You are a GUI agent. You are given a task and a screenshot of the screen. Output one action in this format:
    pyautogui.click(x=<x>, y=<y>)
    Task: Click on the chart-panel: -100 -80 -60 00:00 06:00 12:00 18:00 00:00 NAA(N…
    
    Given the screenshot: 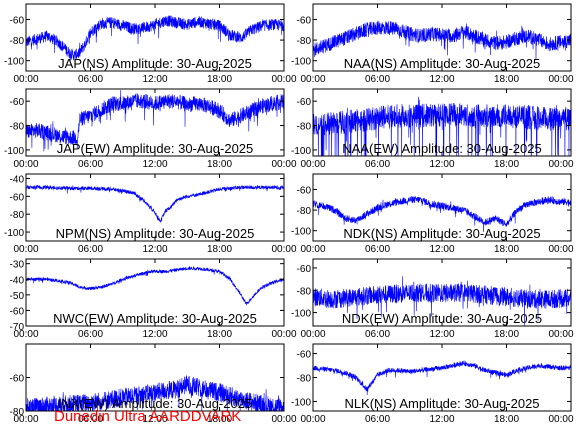 What is the action you would take?
    pyautogui.click(x=432, y=44)
    